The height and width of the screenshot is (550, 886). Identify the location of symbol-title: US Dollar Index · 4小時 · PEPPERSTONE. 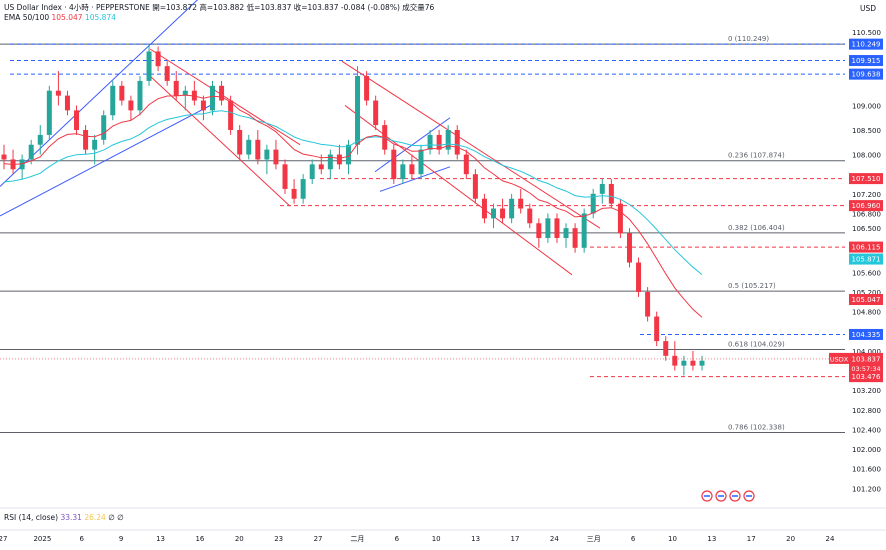
(77, 7).